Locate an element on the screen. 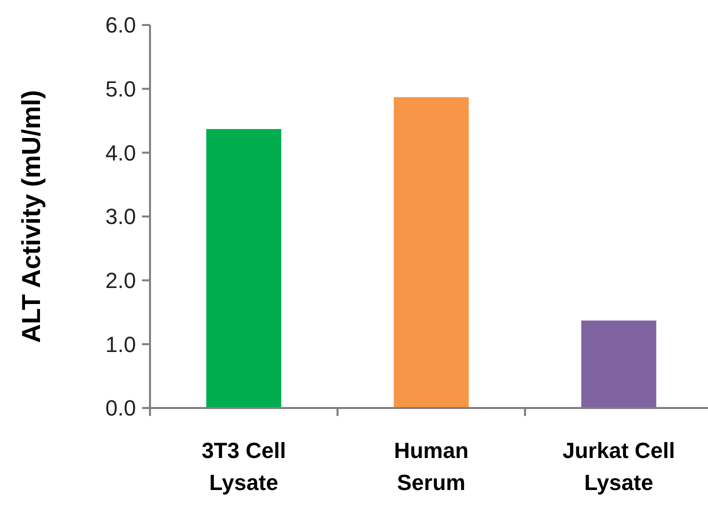 This screenshot has width=708, height=506. y-tick-label: 0.0 is located at coordinates (120, 408).